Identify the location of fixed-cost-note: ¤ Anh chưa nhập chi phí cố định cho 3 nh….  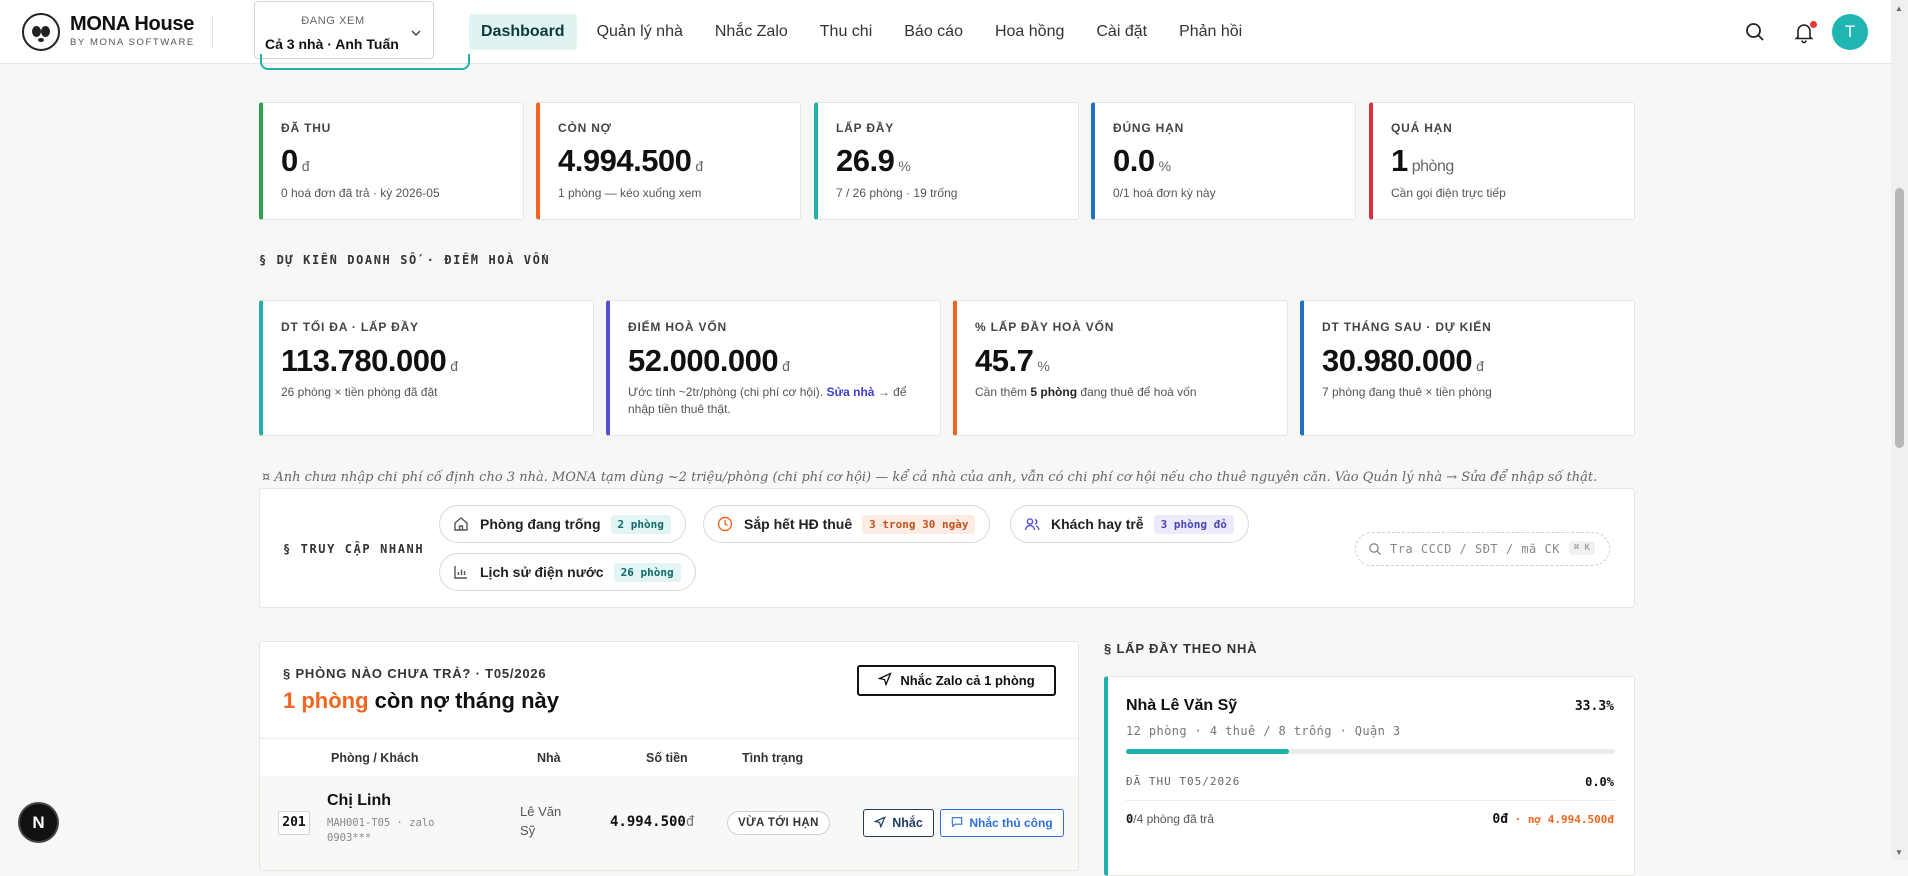
(930, 477).